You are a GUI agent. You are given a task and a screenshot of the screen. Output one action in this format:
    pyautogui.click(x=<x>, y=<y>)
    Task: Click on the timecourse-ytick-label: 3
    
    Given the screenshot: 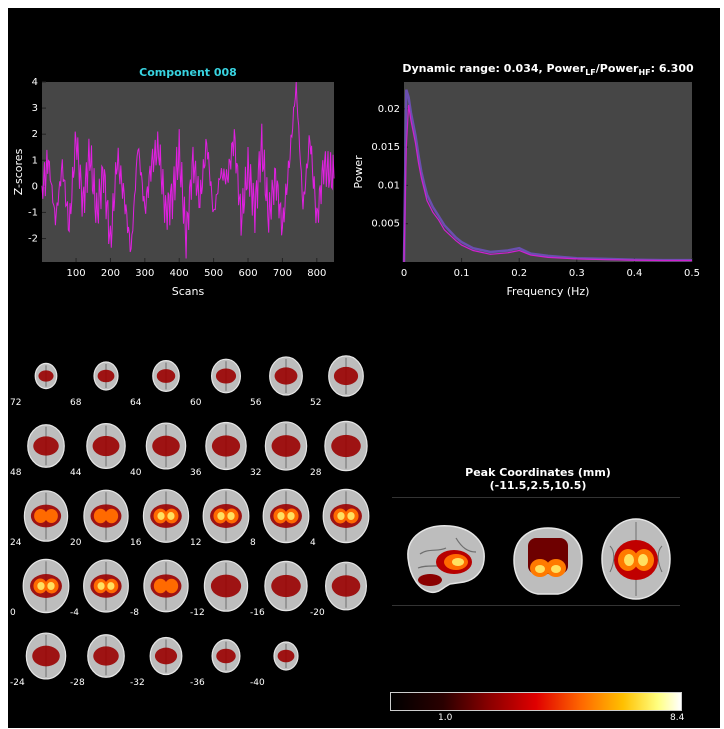 What is the action you would take?
    pyautogui.click(x=35, y=108)
    